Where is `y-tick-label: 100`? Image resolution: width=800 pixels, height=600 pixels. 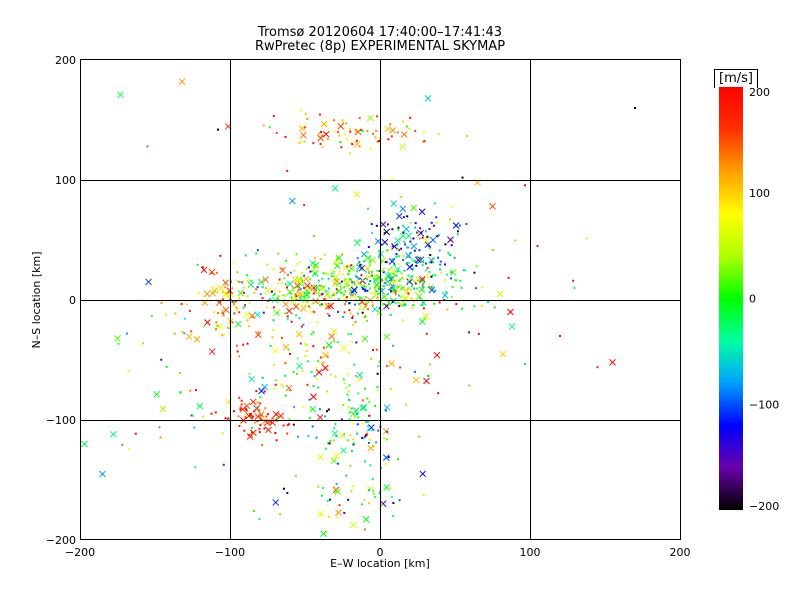 y-tick-label: 100 is located at coordinates (65, 180).